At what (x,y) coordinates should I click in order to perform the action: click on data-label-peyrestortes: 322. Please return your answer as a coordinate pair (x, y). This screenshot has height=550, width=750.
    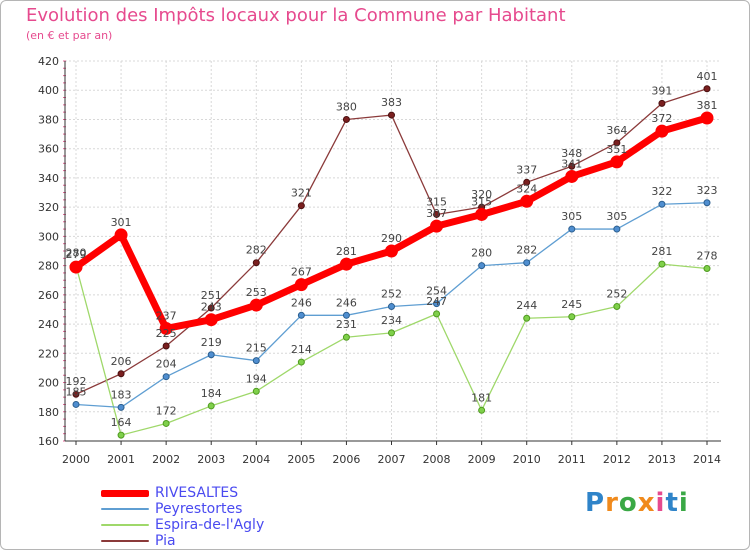
    Looking at the image, I should click on (661, 191).